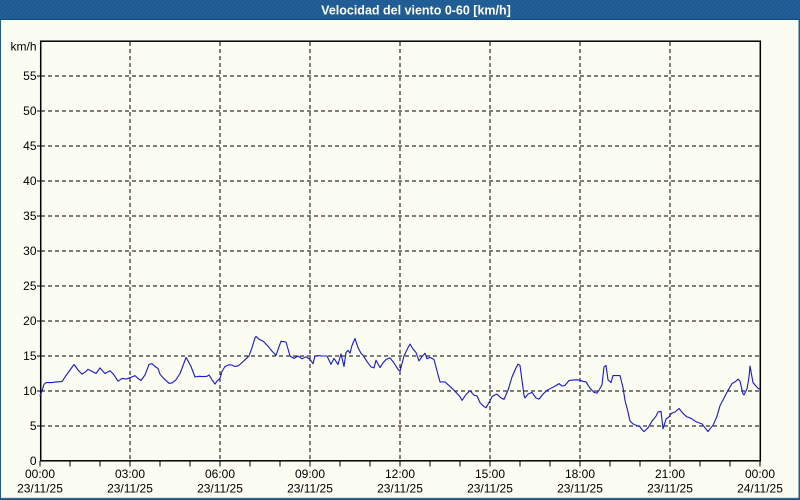 The height and width of the screenshot is (500, 800). What do you see at coordinates (30, 111) in the screenshot?
I see `svg-text: 50` at bounding box center [30, 111].